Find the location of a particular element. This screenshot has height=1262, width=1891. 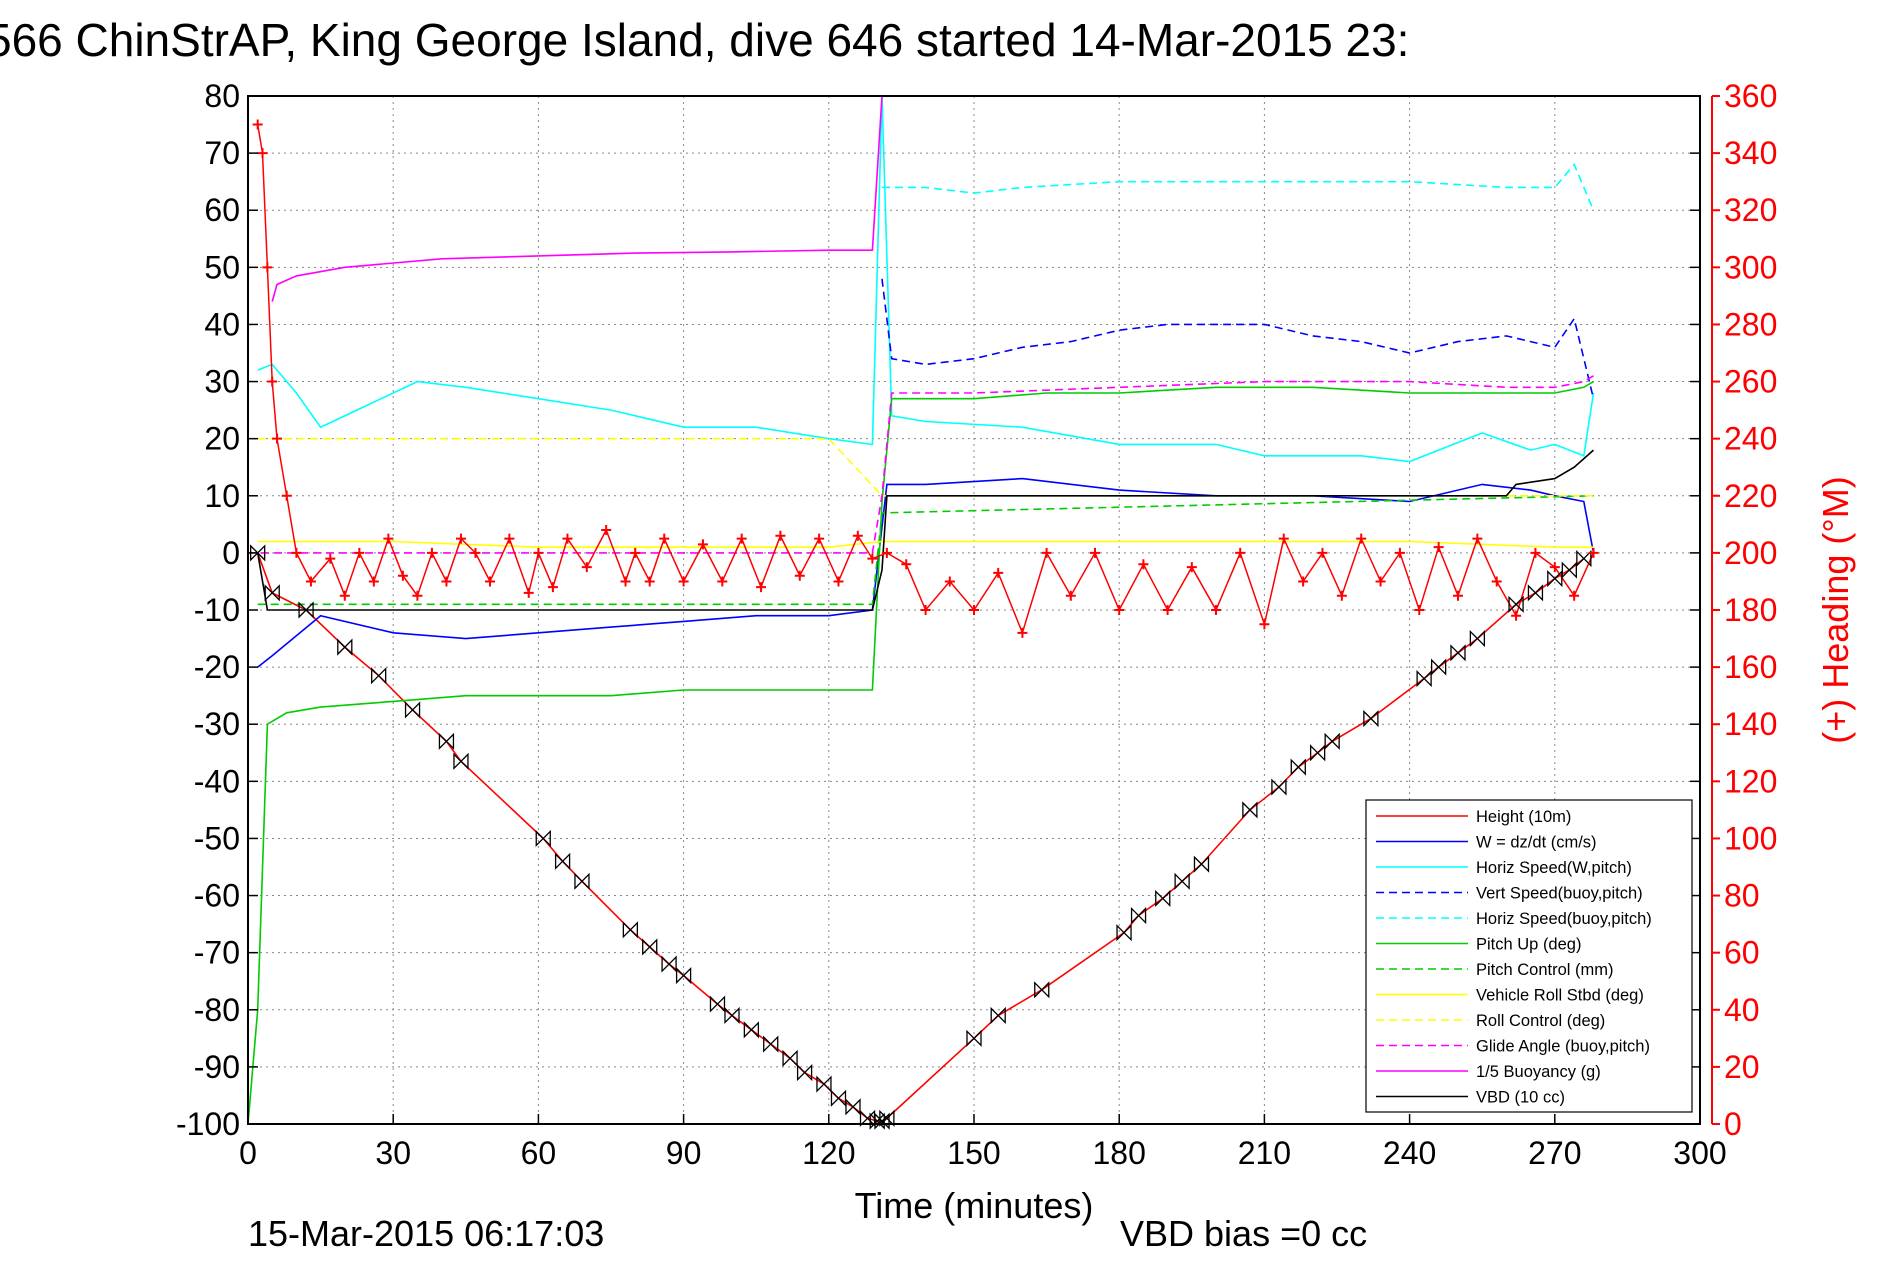

right-tick-label: 300 is located at coordinates (1750, 267).